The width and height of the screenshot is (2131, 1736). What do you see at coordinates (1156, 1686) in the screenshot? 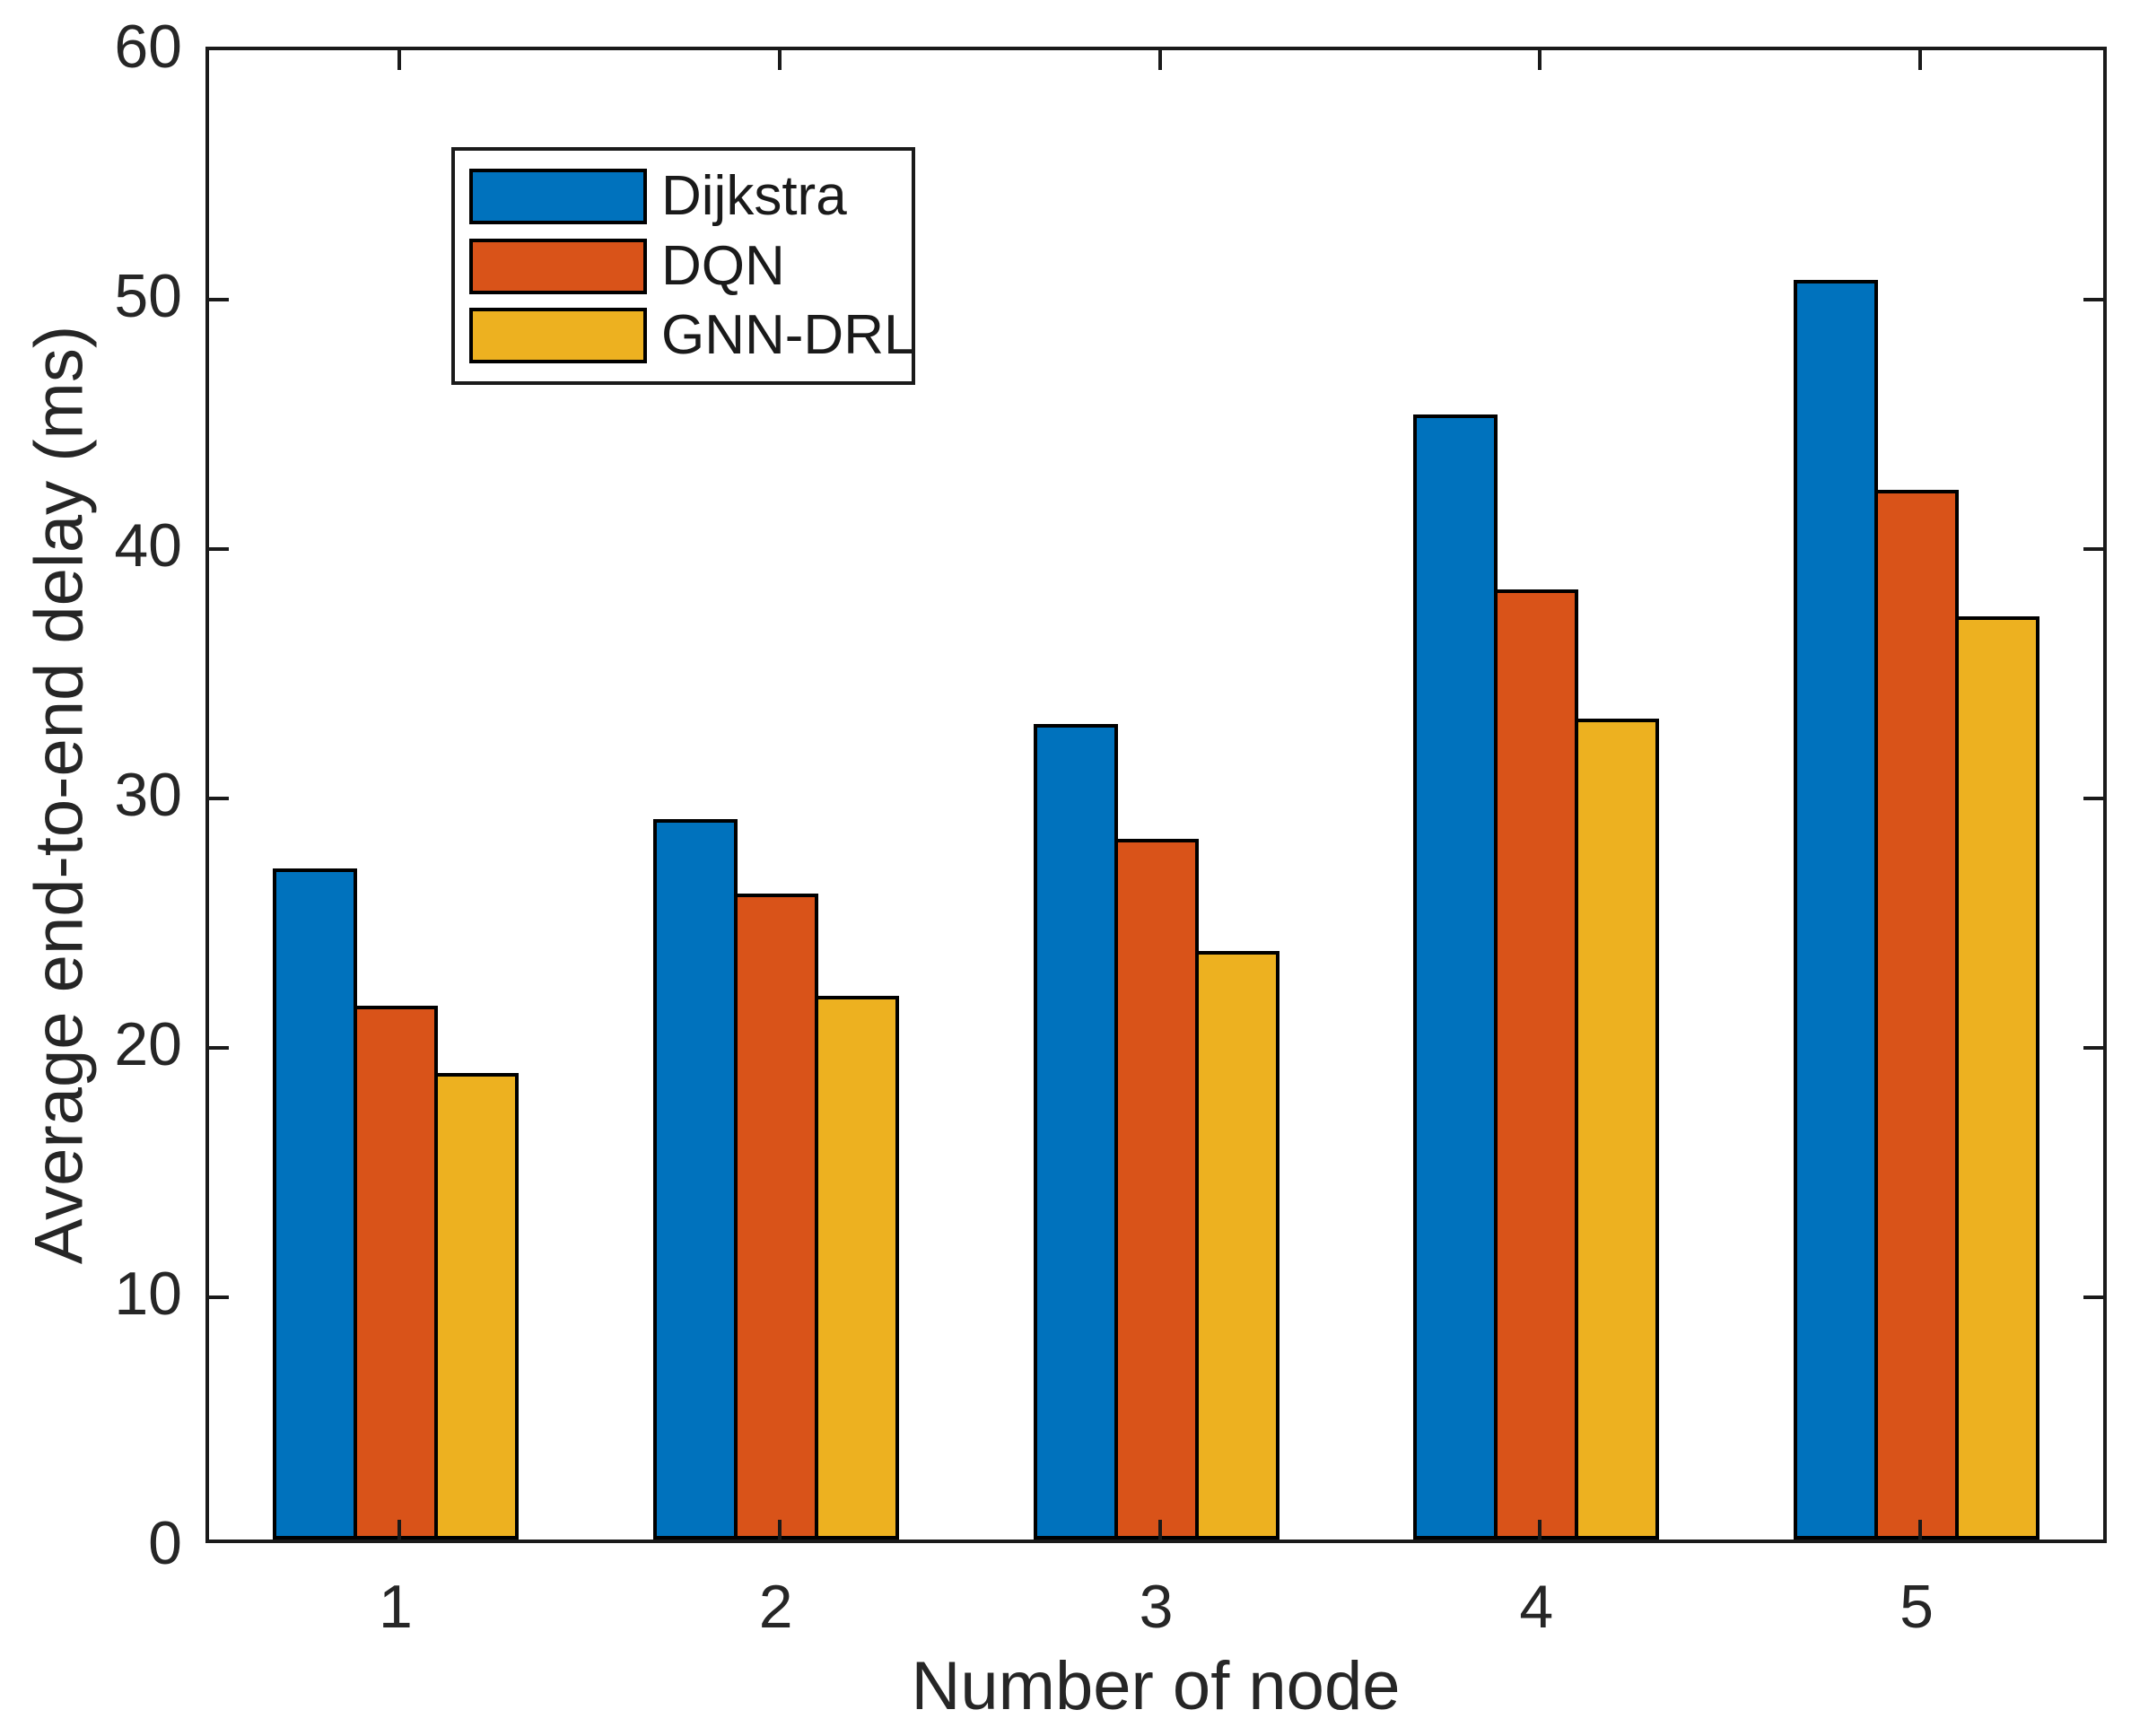
I see `x-axis-title: Number of node` at bounding box center [1156, 1686].